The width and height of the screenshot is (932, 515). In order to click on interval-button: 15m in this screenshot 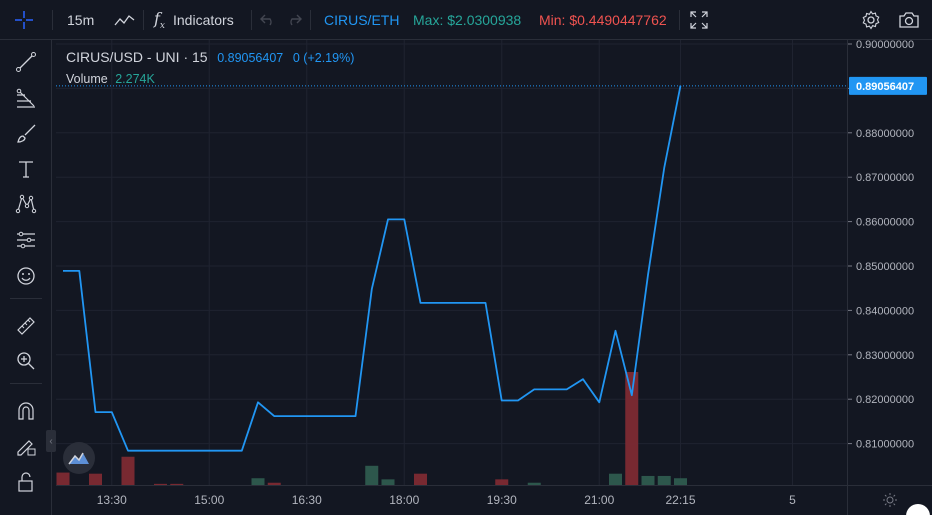, I will do `click(80, 20)`.